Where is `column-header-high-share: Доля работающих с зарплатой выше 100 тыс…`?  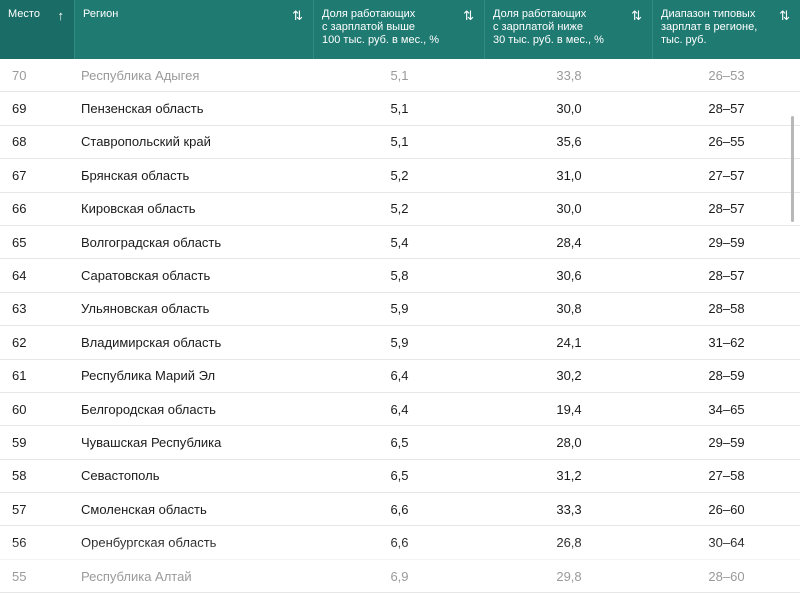 column-header-high-share: Доля работающих с зарплатой выше 100 тыс… is located at coordinates (399, 29).